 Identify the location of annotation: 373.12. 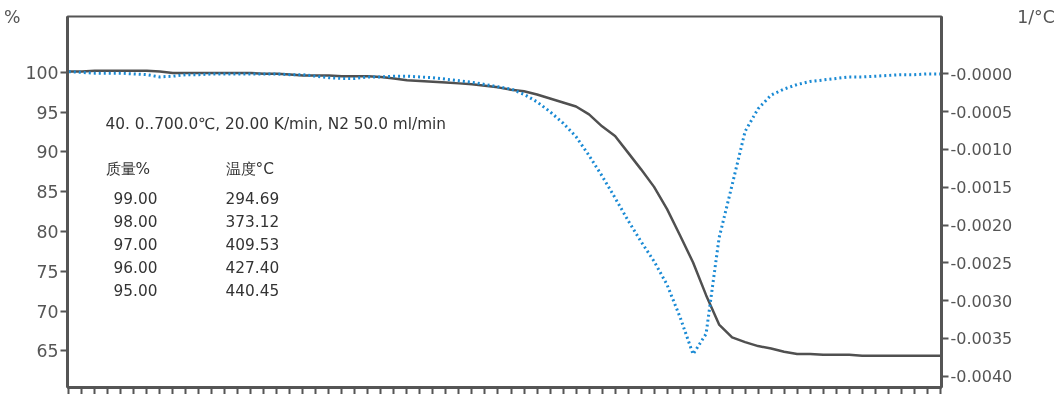
(252, 221).